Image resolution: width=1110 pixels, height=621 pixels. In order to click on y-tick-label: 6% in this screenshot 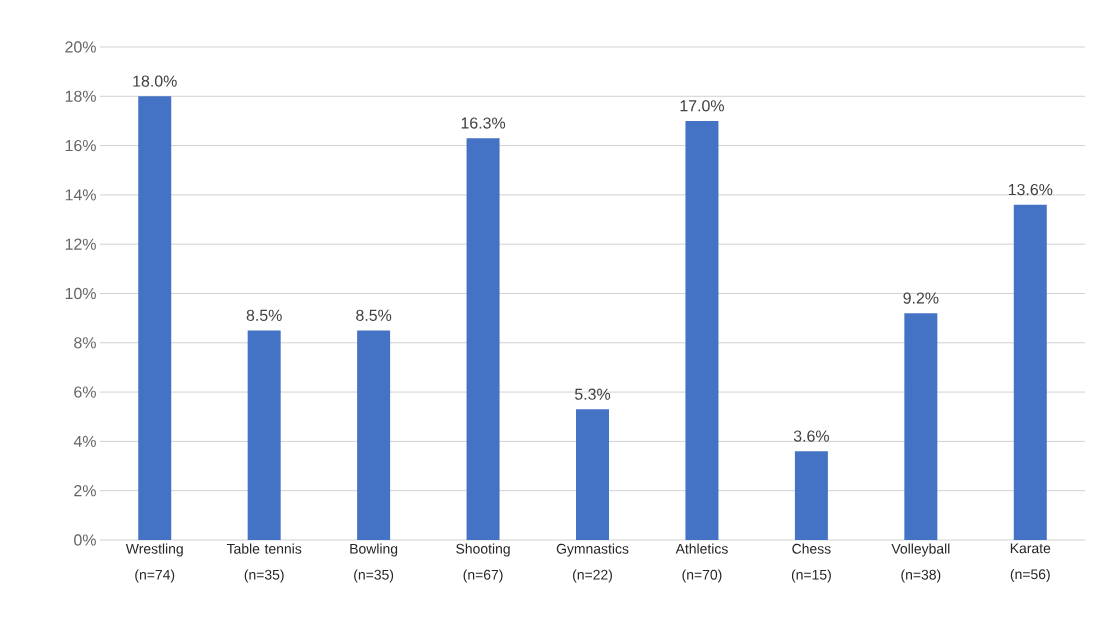, I will do `click(85, 392)`.